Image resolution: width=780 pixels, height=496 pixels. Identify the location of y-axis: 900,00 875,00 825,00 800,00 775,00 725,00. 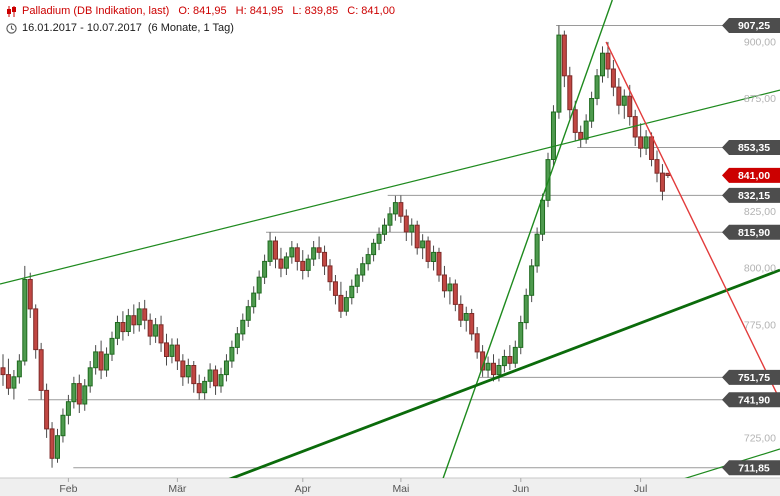
(760, 240).